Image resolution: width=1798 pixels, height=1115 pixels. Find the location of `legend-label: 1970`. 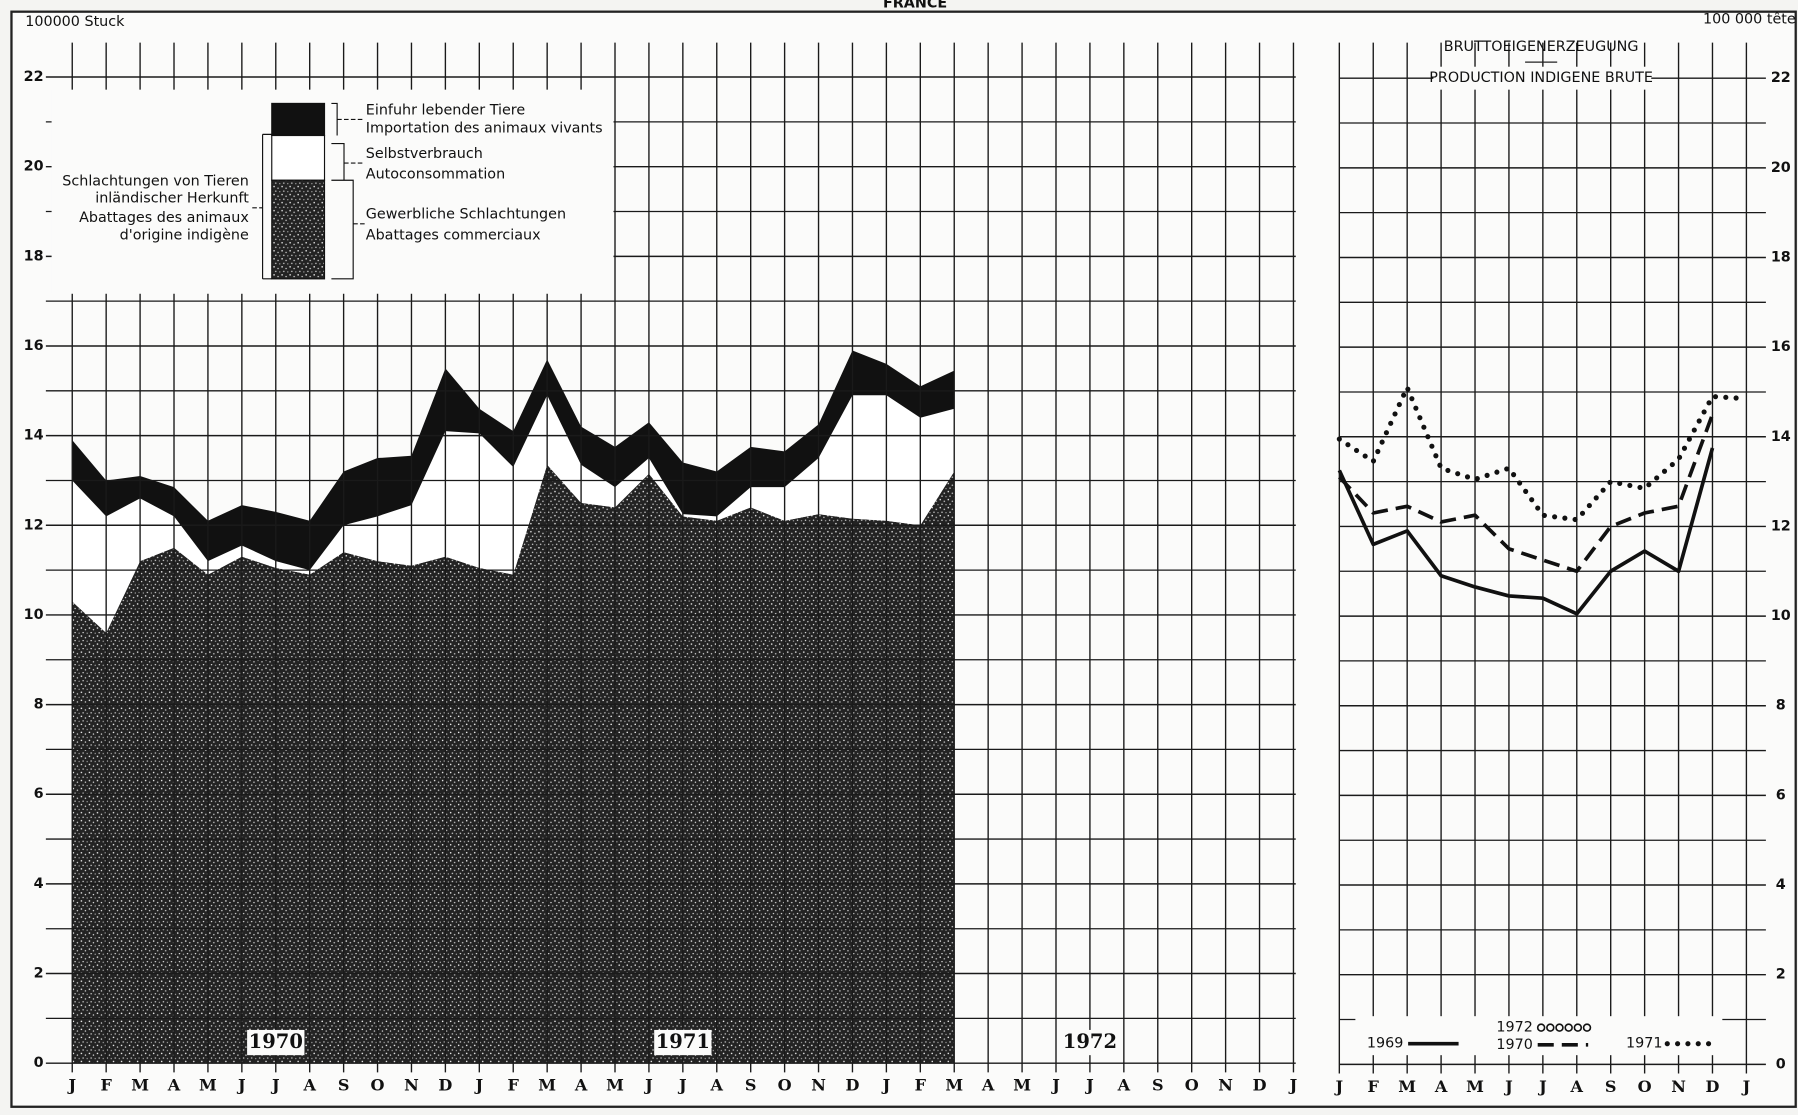

legend-label: 1970 is located at coordinates (1514, 1045).